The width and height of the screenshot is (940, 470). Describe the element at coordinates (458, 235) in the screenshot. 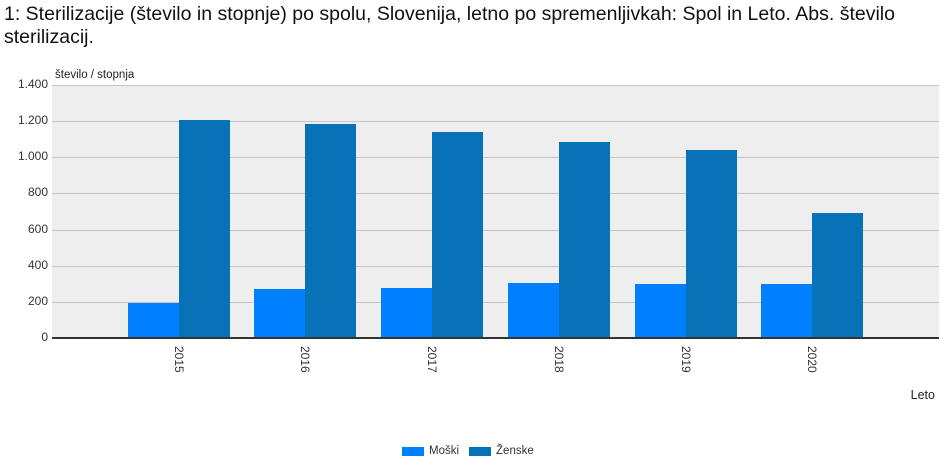

I see `bar-ženske-2017` at that location.